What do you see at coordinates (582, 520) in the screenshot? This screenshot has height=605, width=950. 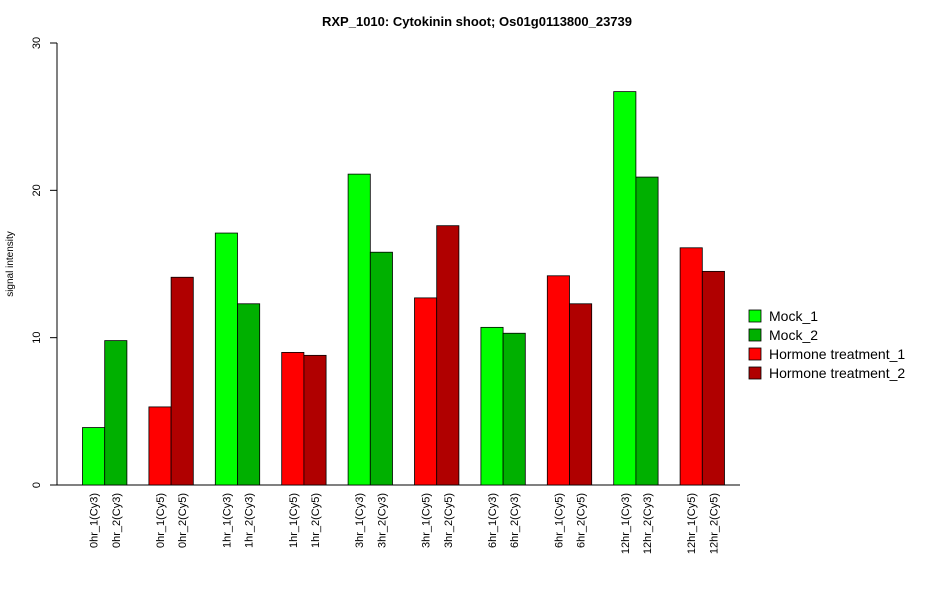 I see `x-tick-label: 6hr_2(Cy5)` at bounding box center [582, 520].